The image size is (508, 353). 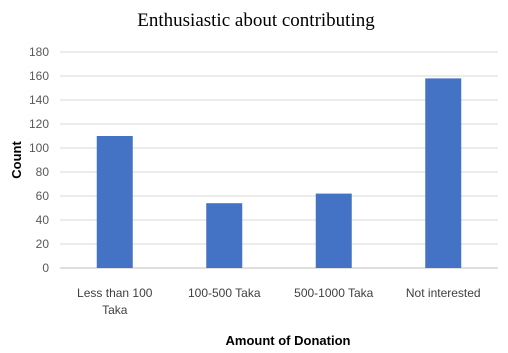 I want to click on y-tick-label: 180, so click(x=39, y=52).